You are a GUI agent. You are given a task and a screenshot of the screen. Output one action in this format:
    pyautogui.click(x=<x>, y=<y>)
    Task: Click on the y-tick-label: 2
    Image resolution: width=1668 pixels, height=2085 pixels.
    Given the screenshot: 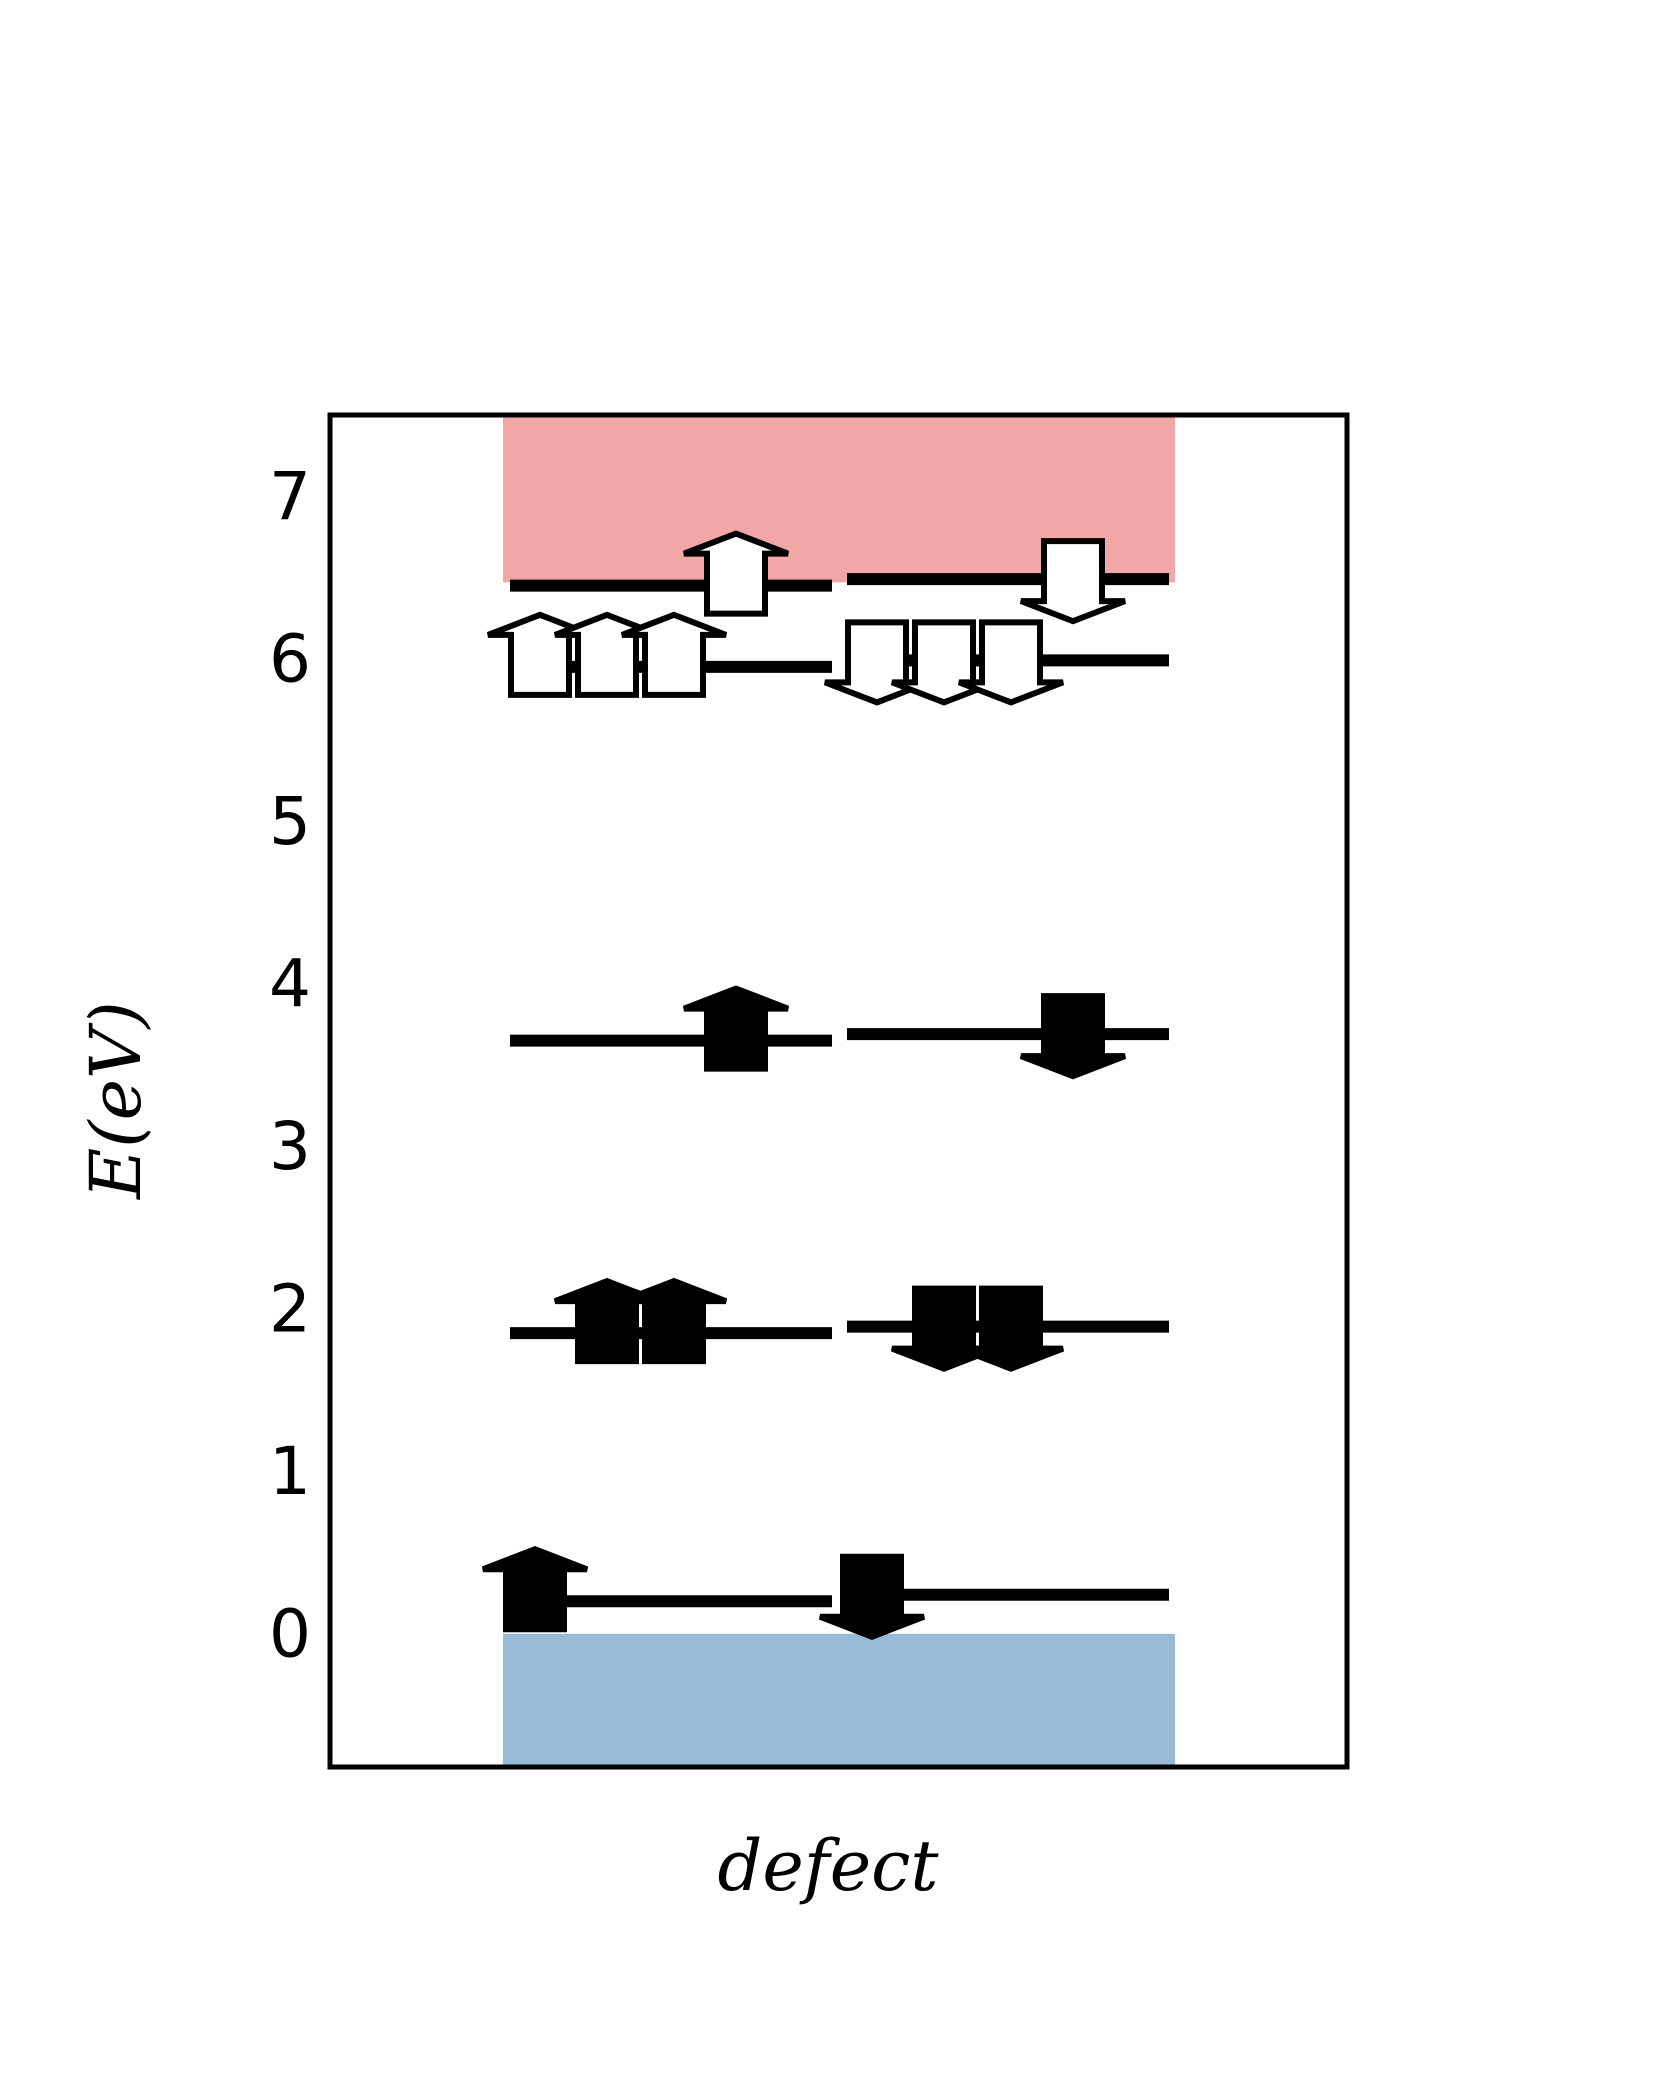 What is the action you would take?
    pyautogui.click(x=290, y=1308)
    